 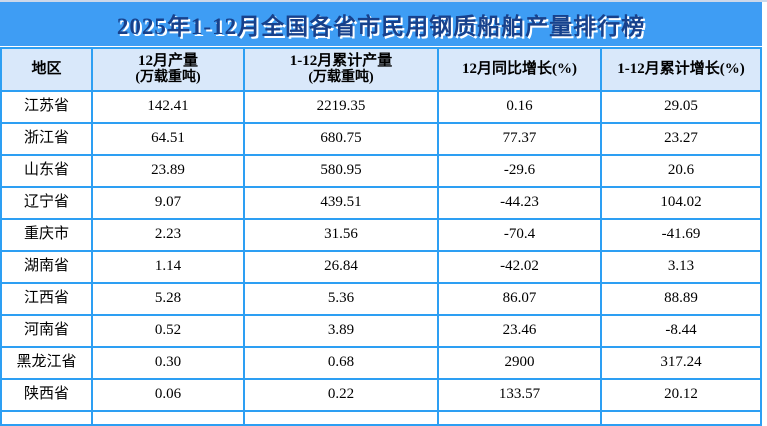 I want to click on value-cell: 77.37, so click(x=520, y=140).